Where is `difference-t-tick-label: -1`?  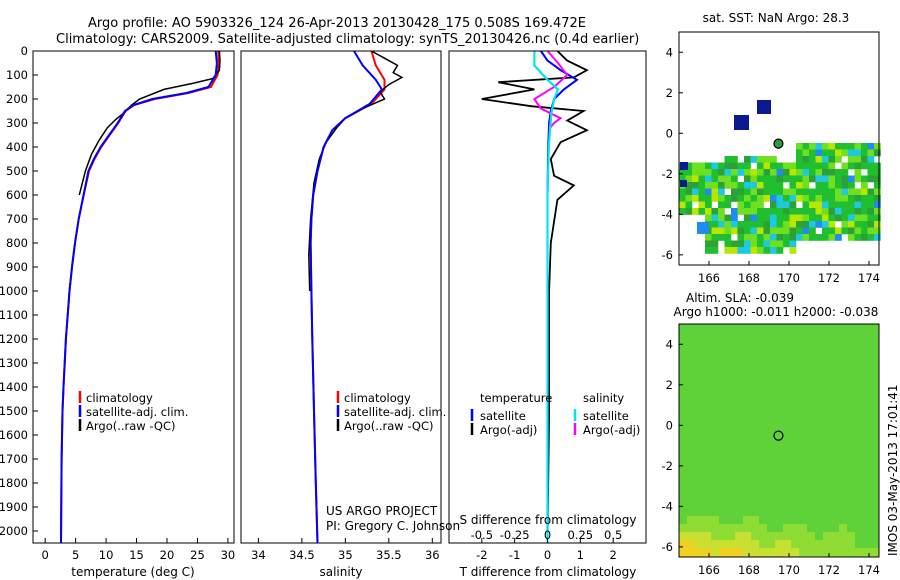
difference-t-tick-label: -1 is located at coordinates (514, 555).